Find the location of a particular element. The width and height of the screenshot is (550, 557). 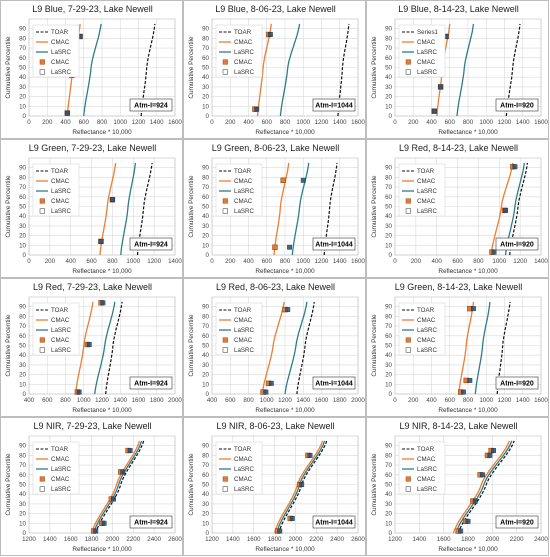

y-tick-label: 0 is located at coordinates (391, 533).